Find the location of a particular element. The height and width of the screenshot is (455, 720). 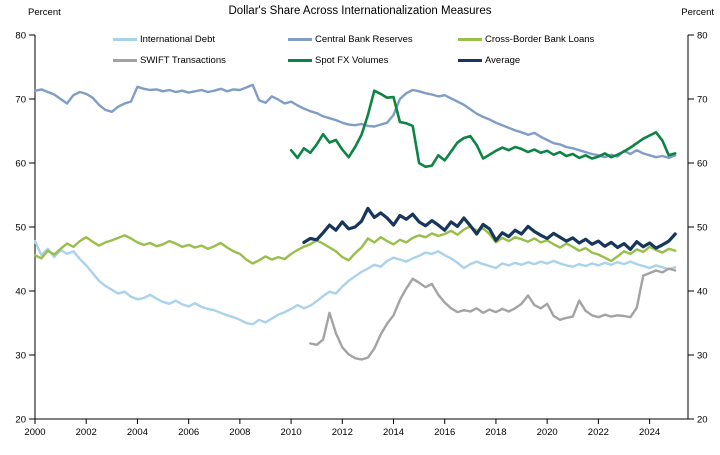

legend-row: SWIFT Transactions Spot FX Volumes Average is located at coordinates (353, 60).